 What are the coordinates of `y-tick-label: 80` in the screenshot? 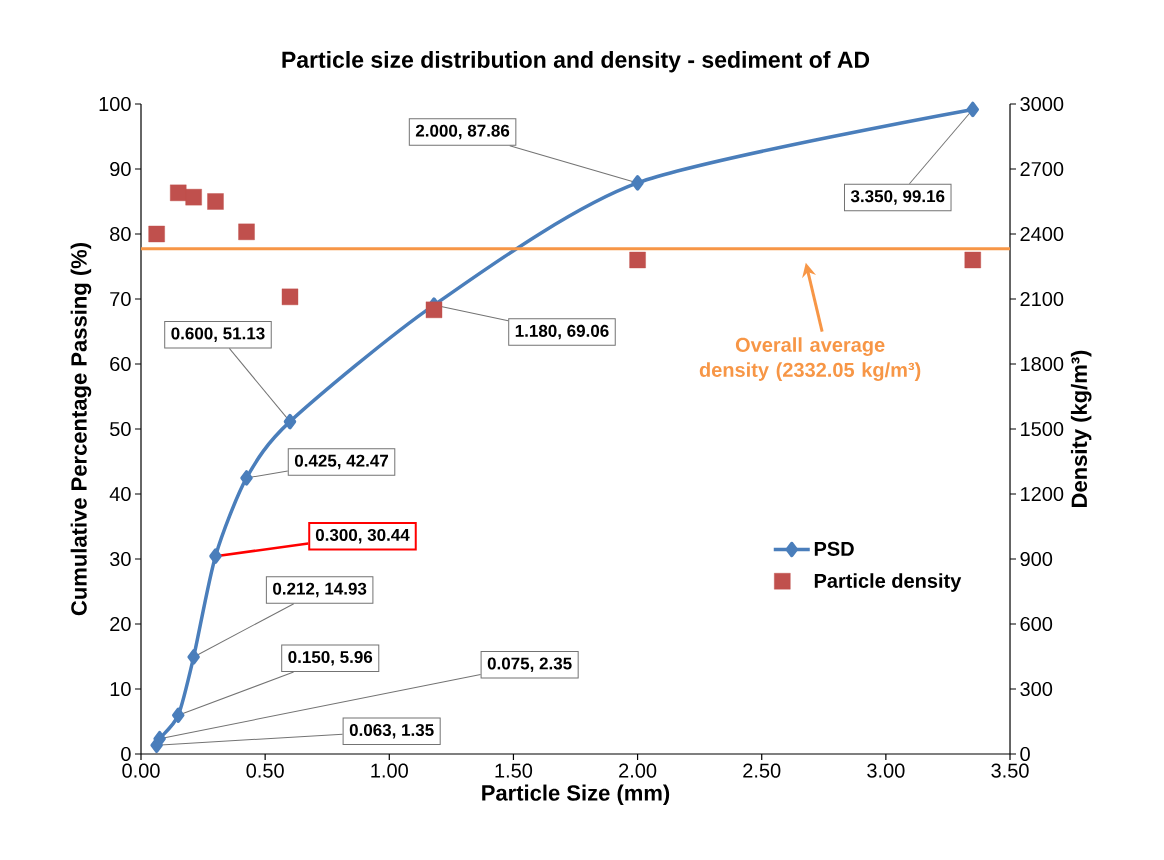 It's located at (120, 234).